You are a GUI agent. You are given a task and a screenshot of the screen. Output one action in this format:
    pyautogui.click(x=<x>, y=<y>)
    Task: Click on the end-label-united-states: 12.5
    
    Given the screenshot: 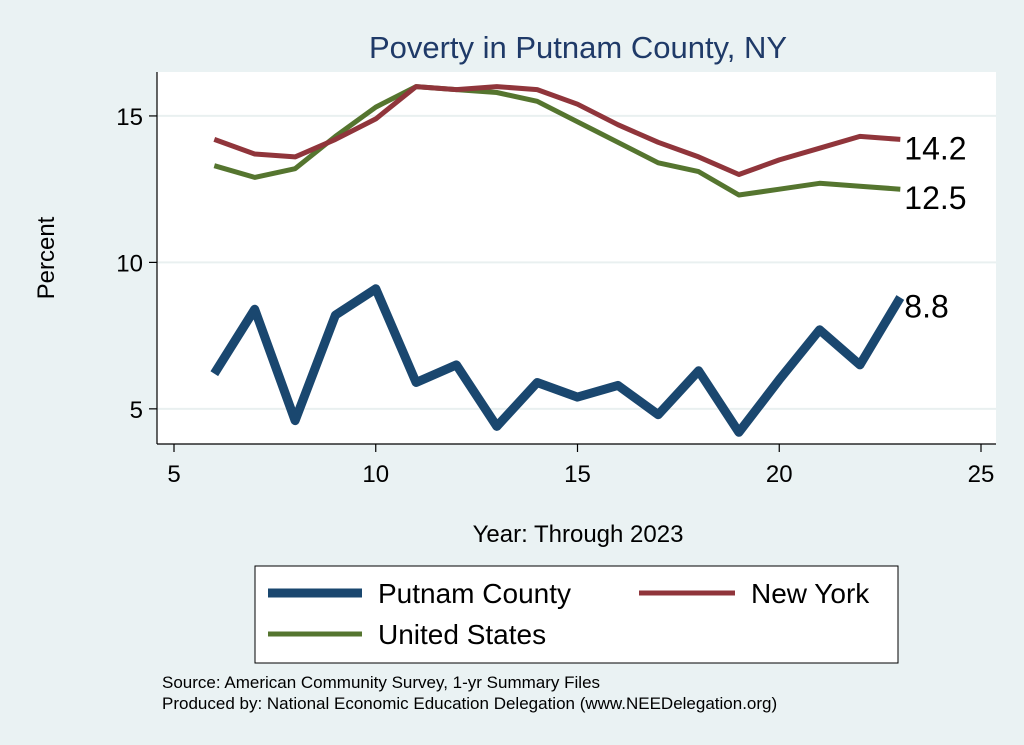 What is the action you would take?
    pyautogui.click(x=935, y=198)
    